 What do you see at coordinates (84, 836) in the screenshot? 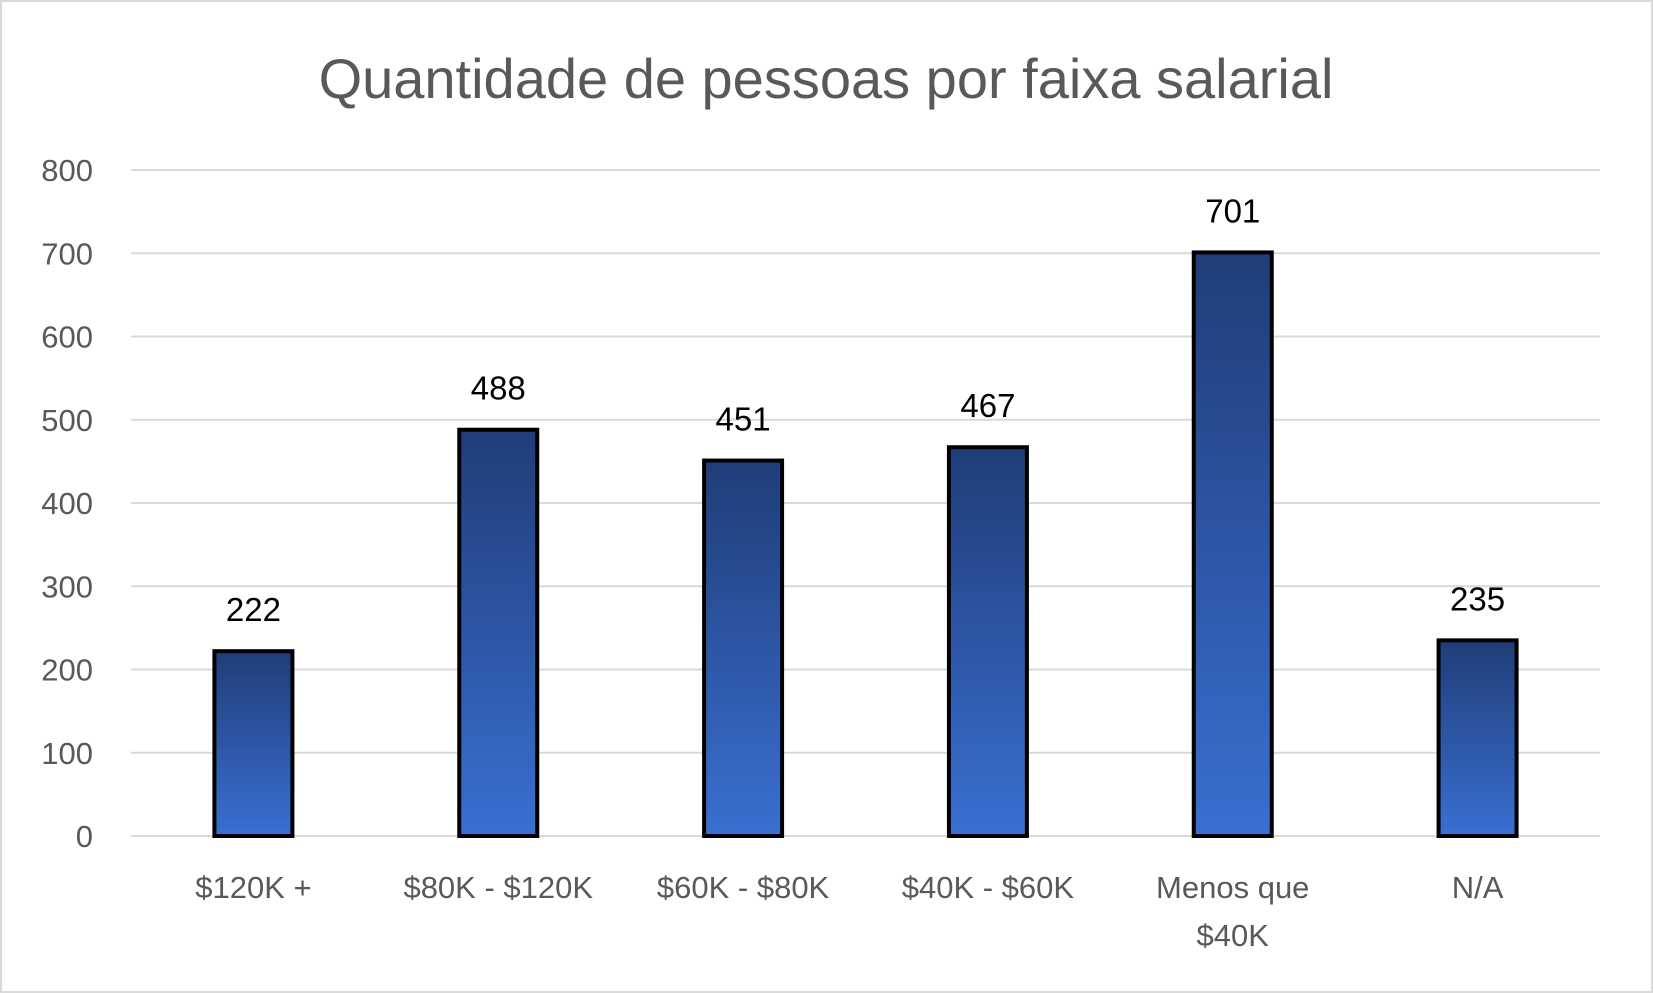
I see `y-tick-label: 0` at bounding box center [84, 836].